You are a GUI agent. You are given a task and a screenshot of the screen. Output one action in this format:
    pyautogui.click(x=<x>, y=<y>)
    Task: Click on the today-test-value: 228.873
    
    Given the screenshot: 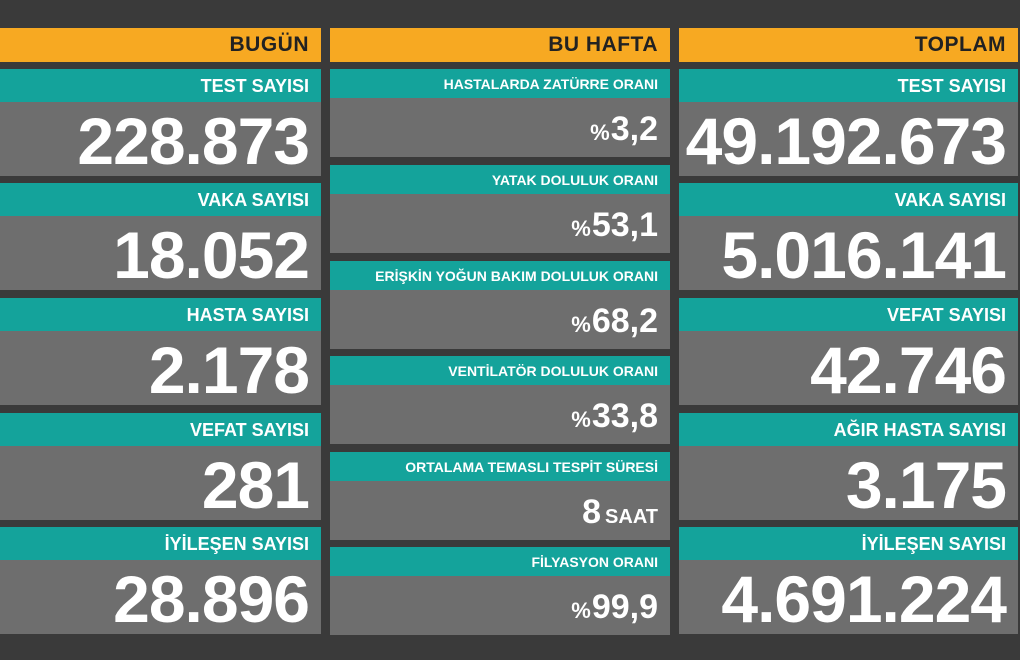 What is the action you would take?
    pyautogui.click(x=160, y=139)
    